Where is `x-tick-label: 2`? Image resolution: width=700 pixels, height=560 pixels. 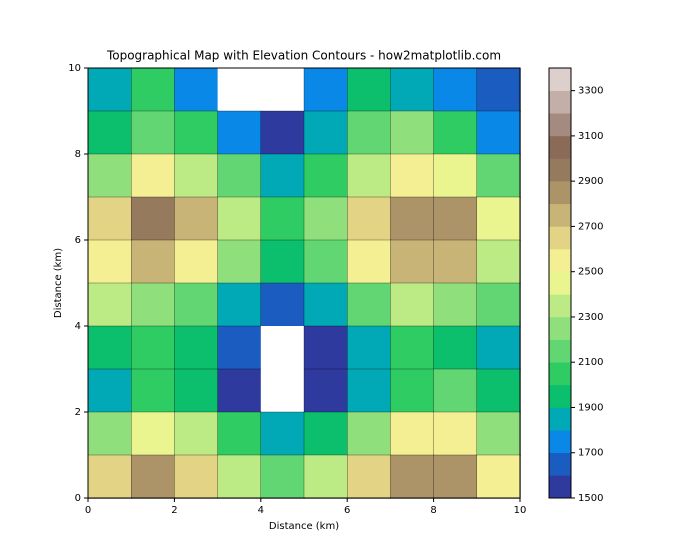 x-tick-label: 2 is located at coordinates (174, 510).